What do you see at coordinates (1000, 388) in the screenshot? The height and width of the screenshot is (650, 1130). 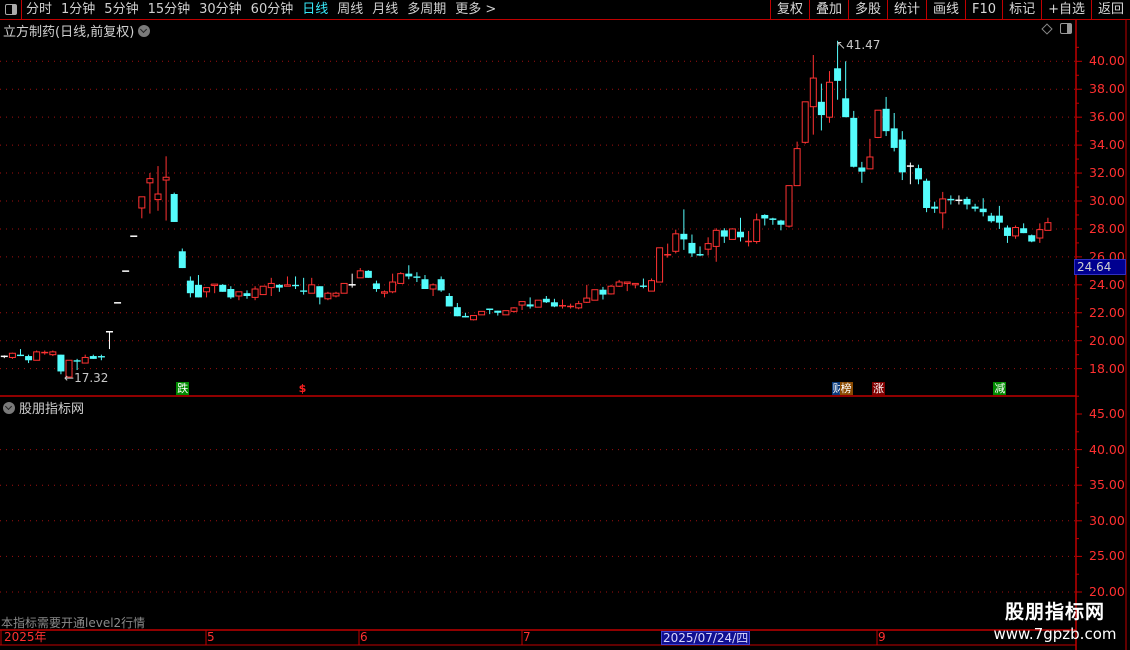 I see `signal-marker: 减` at bounding box center [1000, 388].